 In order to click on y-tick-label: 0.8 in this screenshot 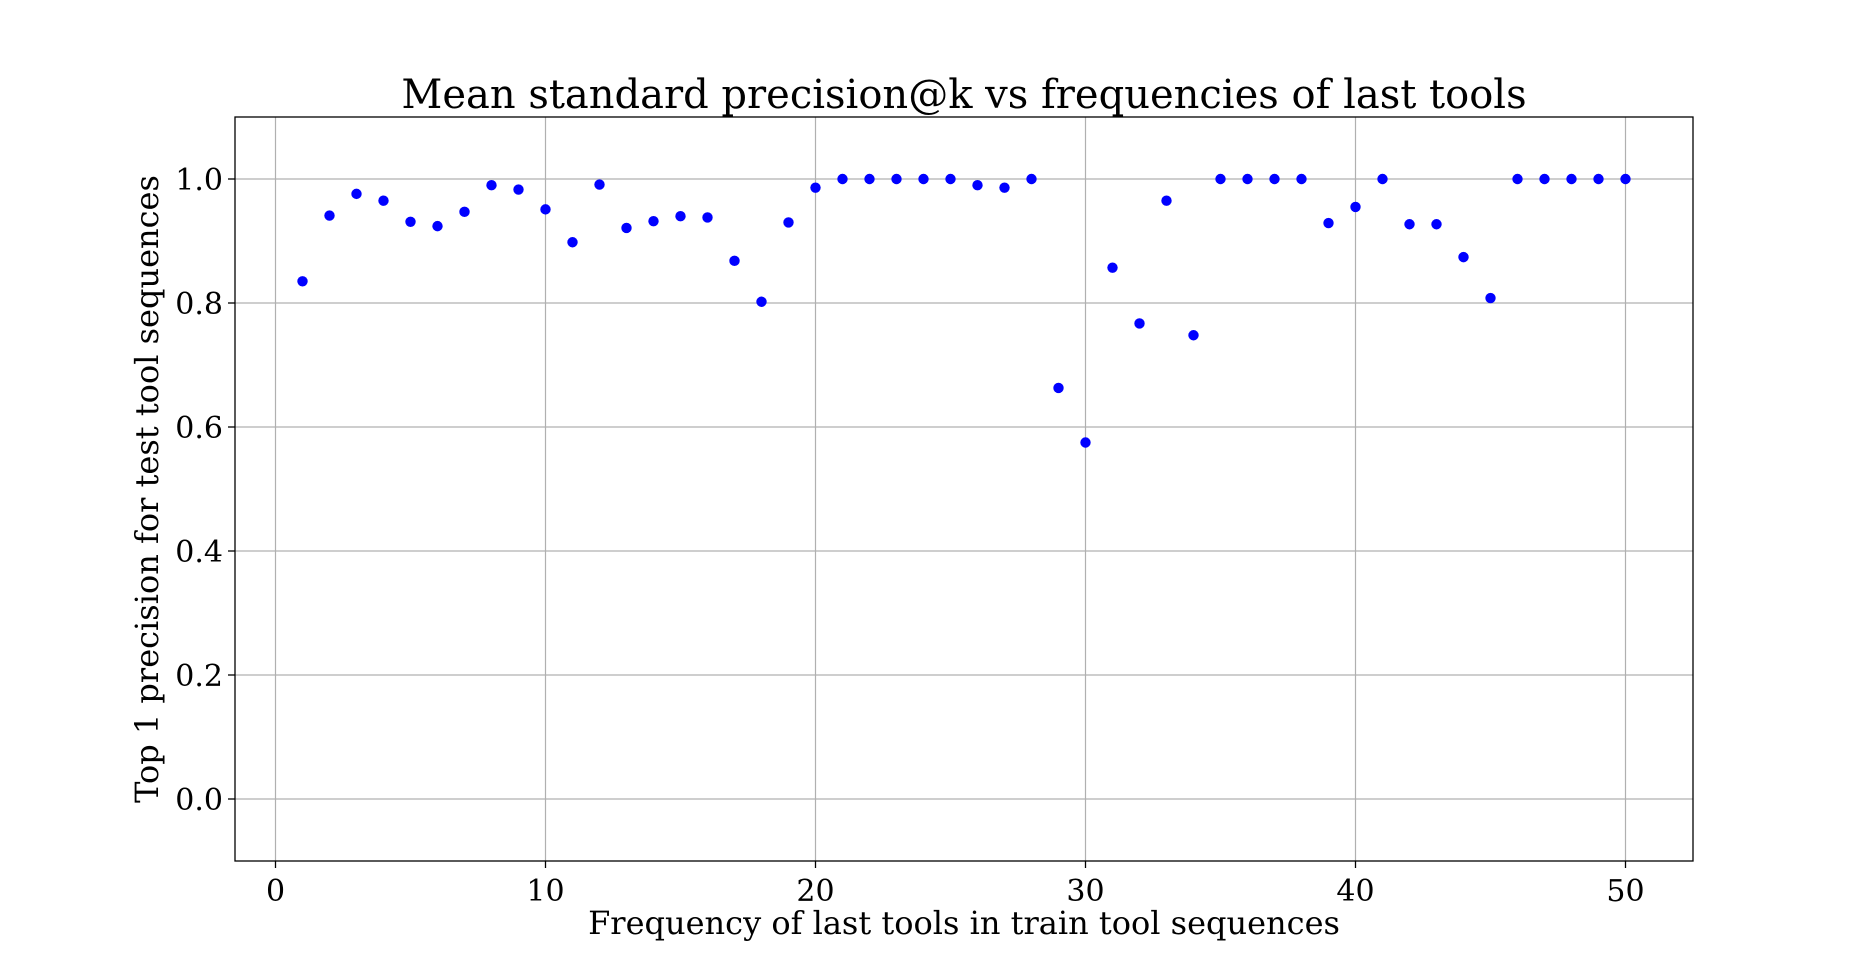, I will do `click(199, 304)`.